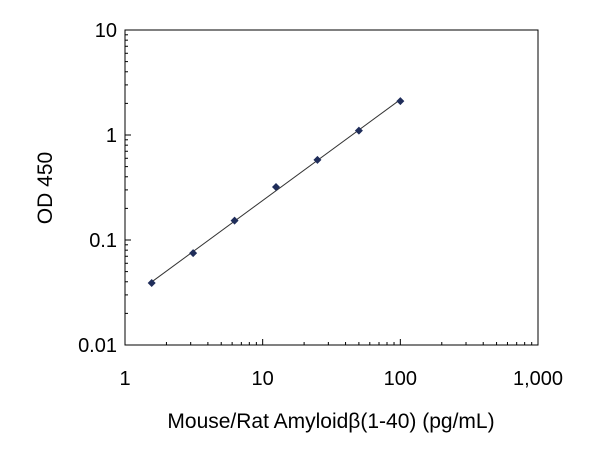 This screenshot has height=450, width=600. Describe the element at coordinates (330, 421) in the screenshot. I see `x-axis-title: Mouse/Rat Amyloidβ(1-40) (pg/mL)` at that location.